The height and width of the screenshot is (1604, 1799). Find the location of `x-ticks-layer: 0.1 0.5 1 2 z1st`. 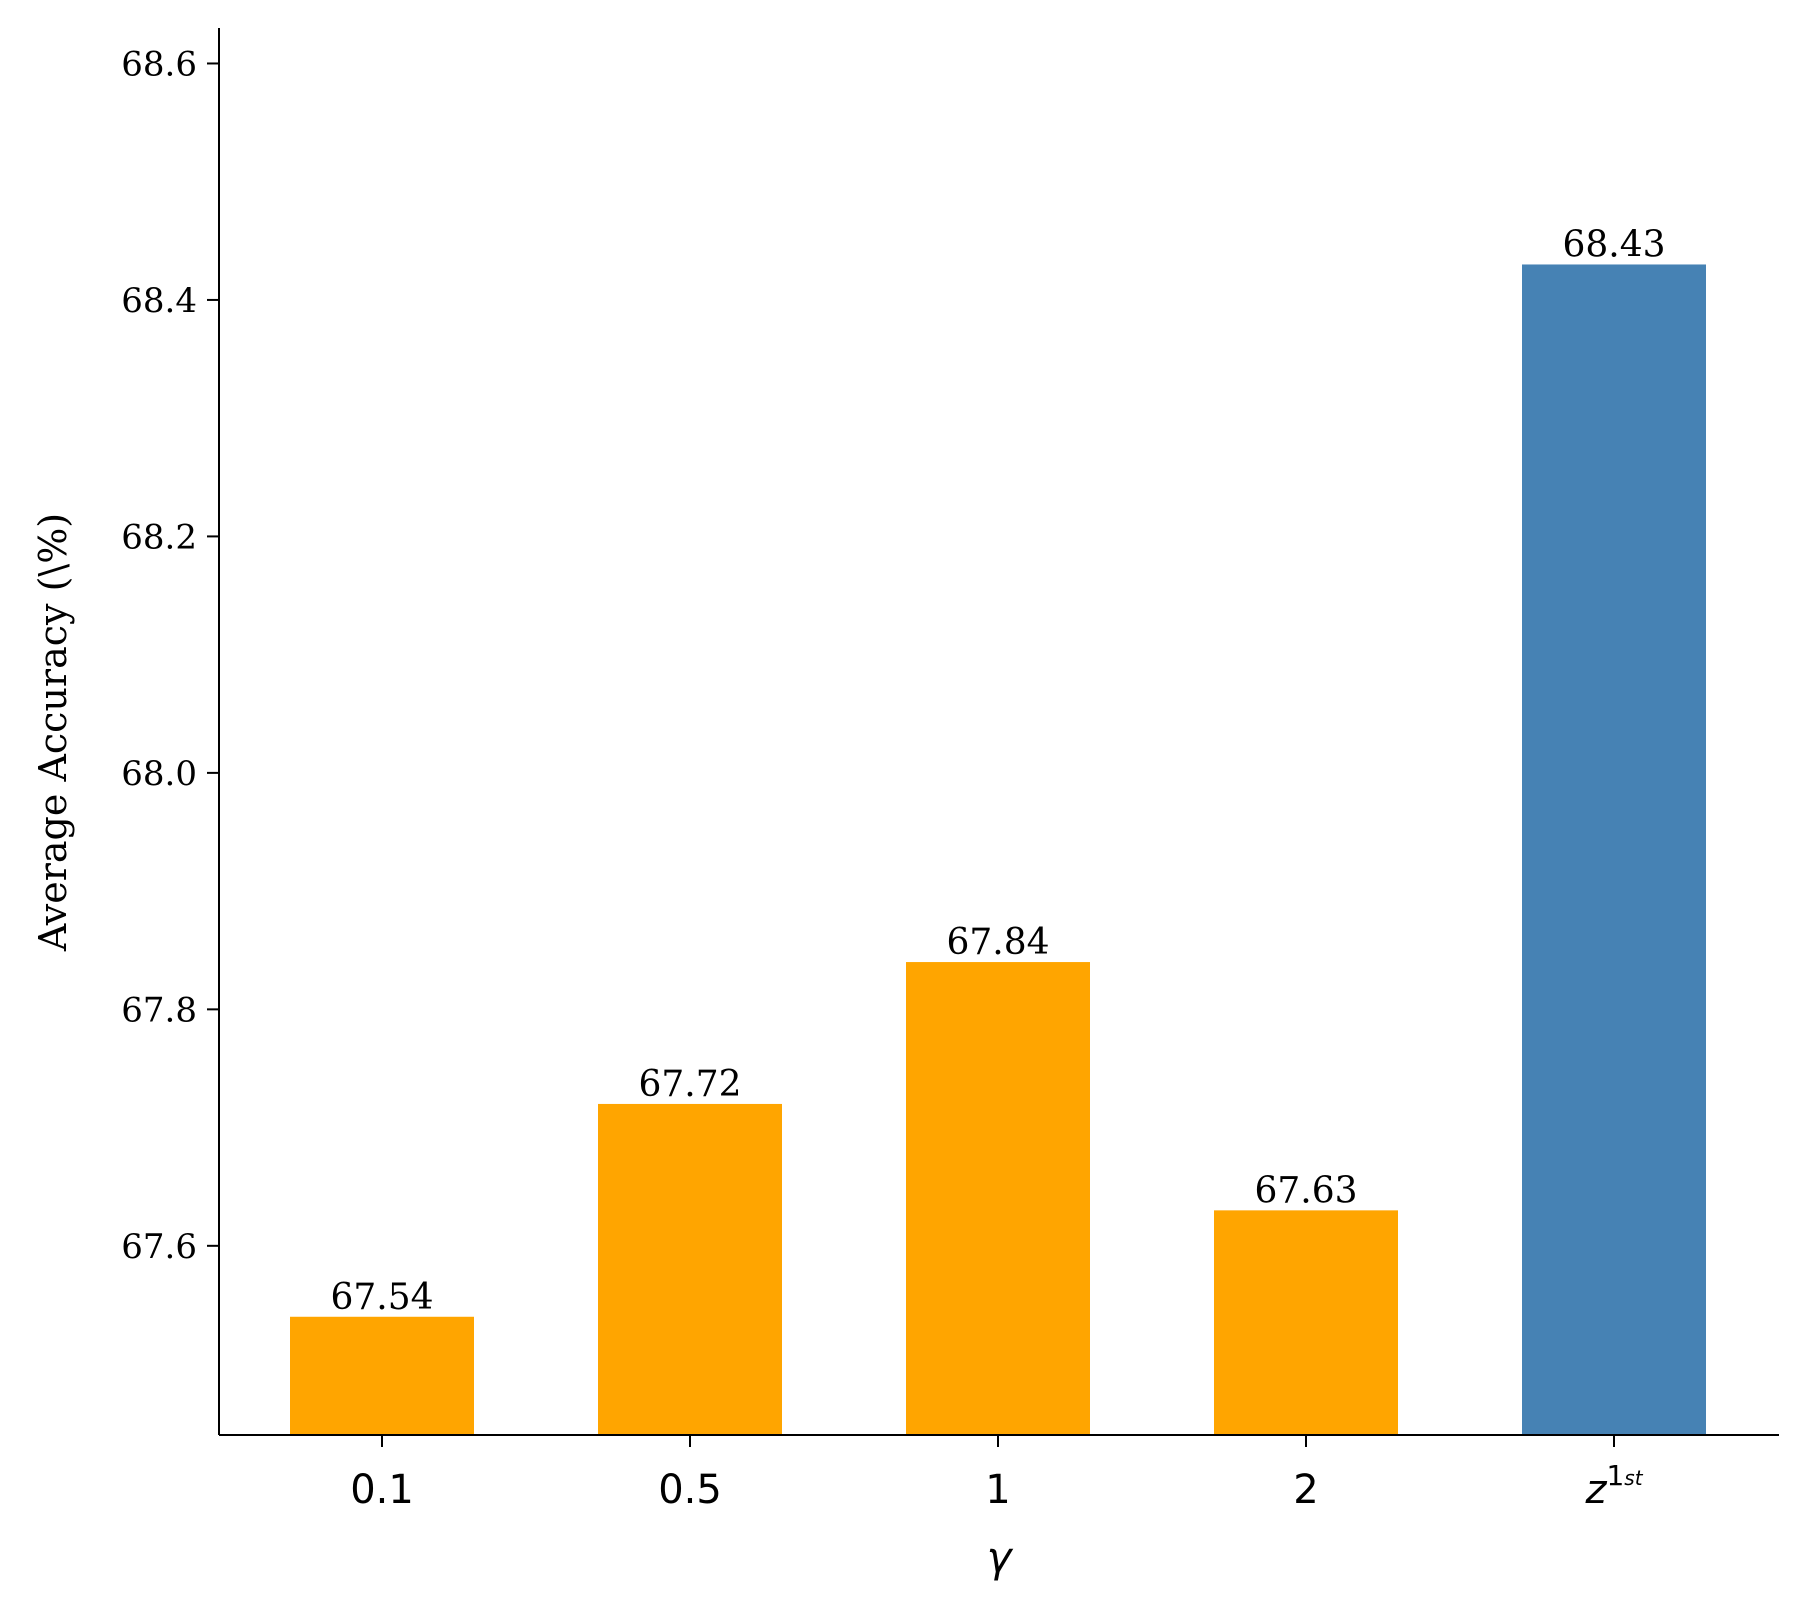

x-ticks-layer: 0.1 0.5 1 2 z1st is located at coordinates (997, 1474).